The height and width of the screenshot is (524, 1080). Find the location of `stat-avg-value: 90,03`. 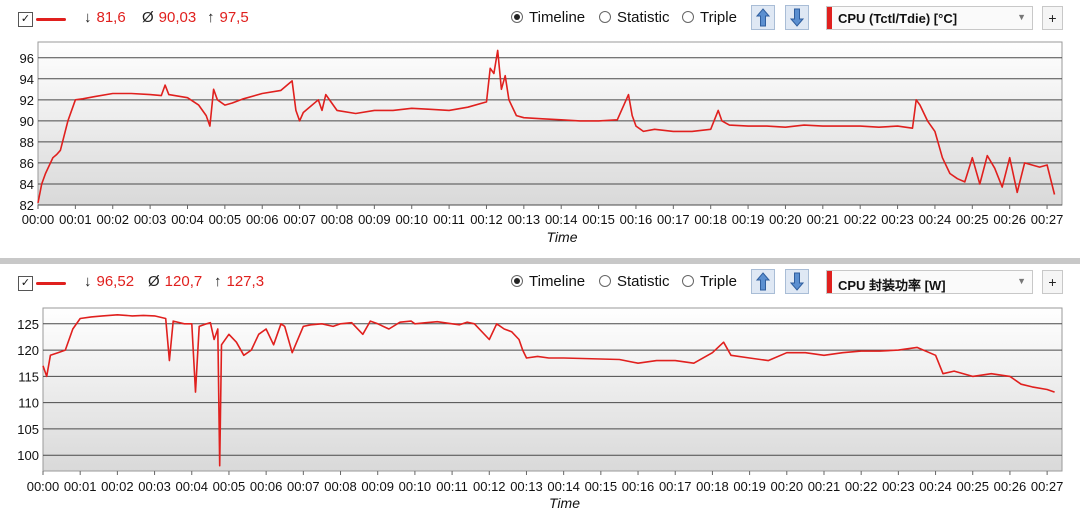

stat-avg-value: 90,03 is located at coordinates (177, 17).